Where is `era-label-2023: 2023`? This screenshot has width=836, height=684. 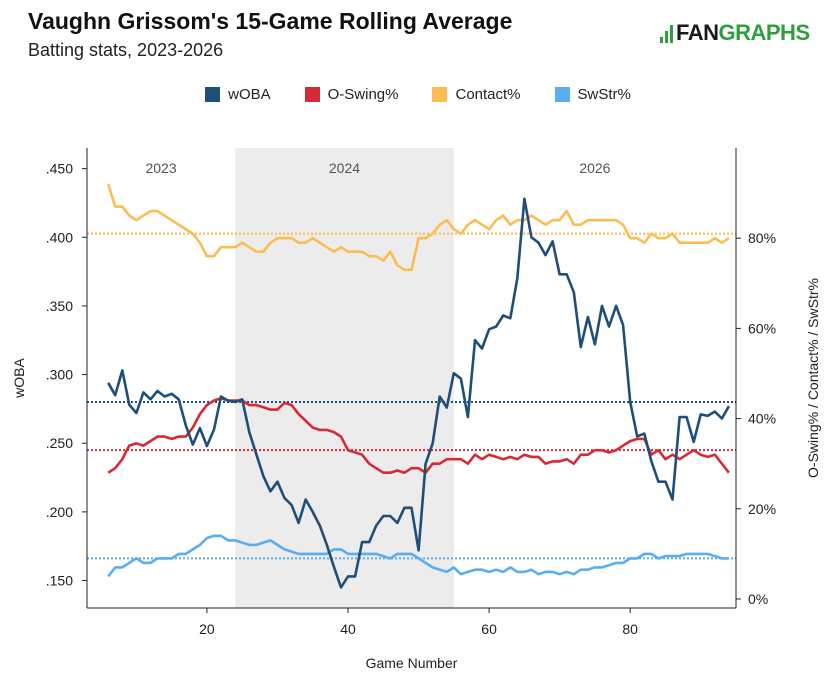 era-label-2023: 2023 is located at coordinates (160, 168).